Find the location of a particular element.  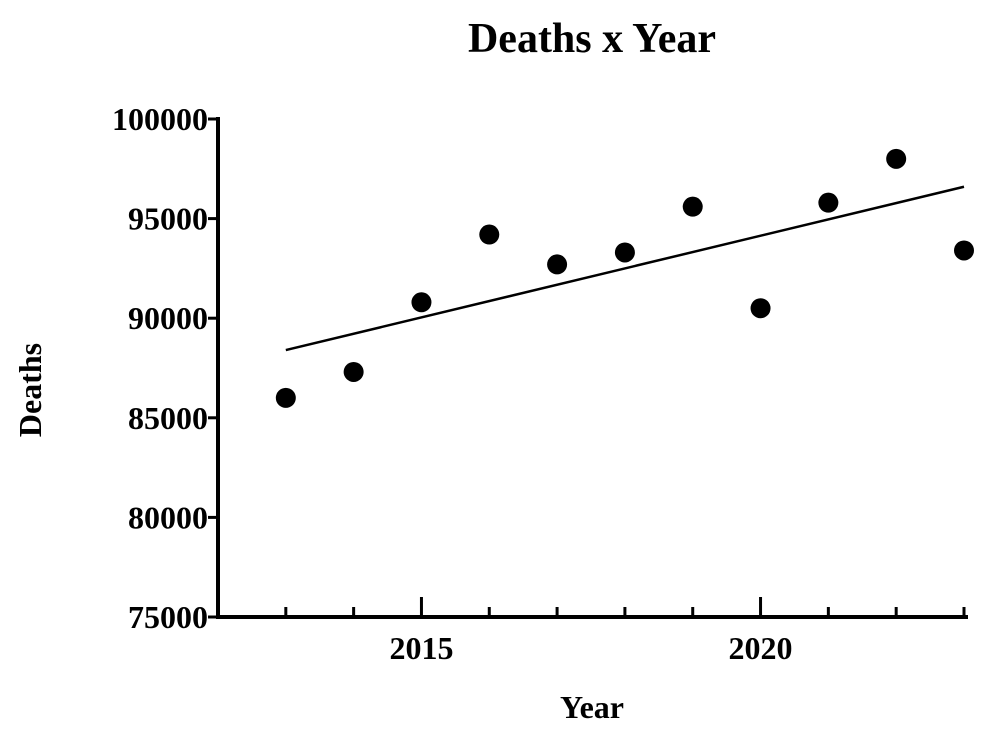

y-tick-label: 75000 is located at coordinates (168, 617).